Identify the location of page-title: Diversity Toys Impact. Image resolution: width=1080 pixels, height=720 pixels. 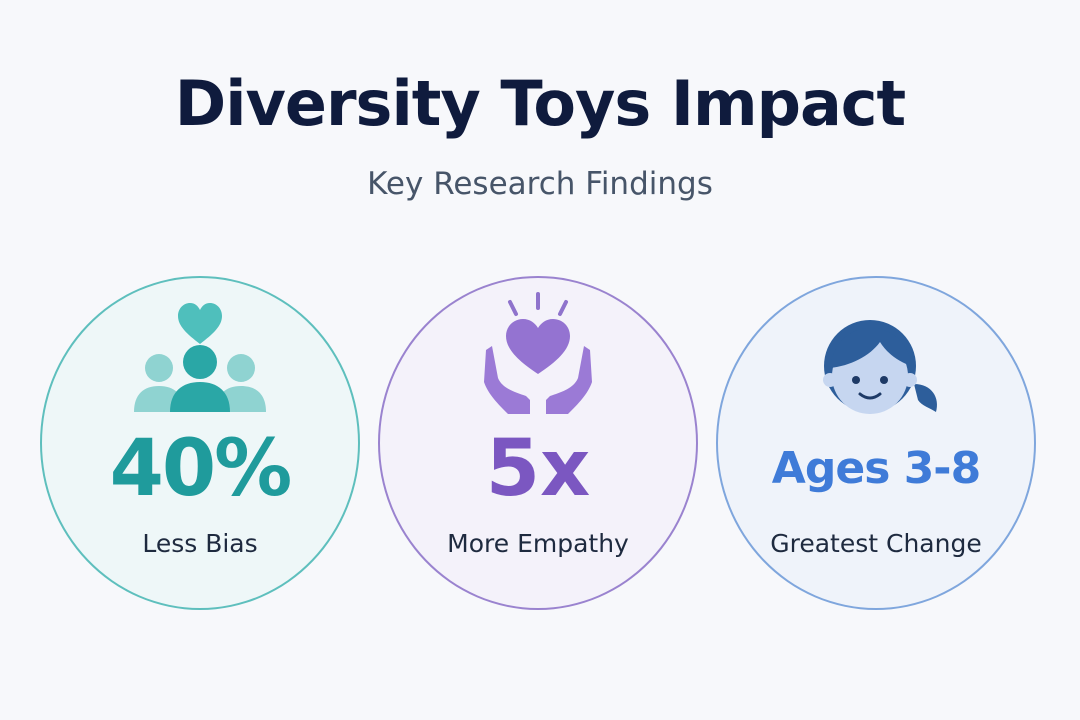
(540, 103).